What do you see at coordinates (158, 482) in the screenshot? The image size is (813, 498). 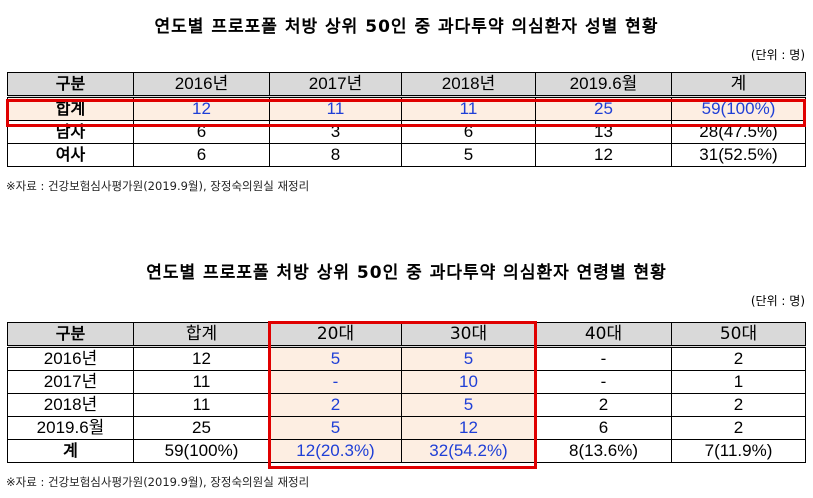 I see `age-source-note: ※자료 : 건강보험심사평가원(2019.9월), 장정숙의원실 재정리` at bounding box center [158, 482].